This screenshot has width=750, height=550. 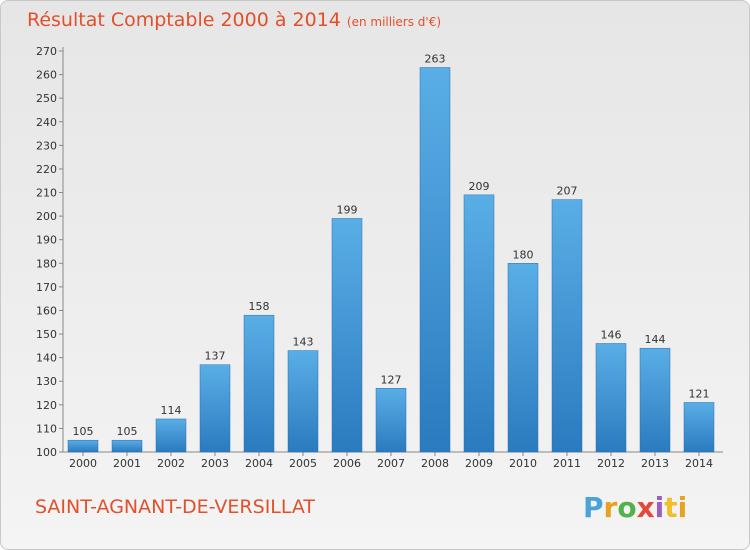 What do you see at coordinates (479, 463) in the screenshot?
I see `x-tick-label: 2009` at bounding box center [479, 463].